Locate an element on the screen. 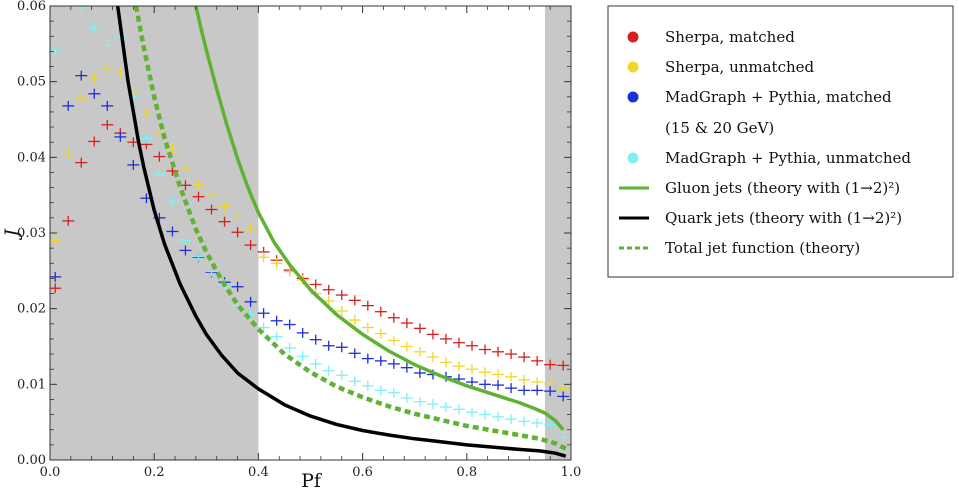 This screenshot has height=491, width=959. legend-label: Total jet function (theory) is located at coordinates (762, 248).